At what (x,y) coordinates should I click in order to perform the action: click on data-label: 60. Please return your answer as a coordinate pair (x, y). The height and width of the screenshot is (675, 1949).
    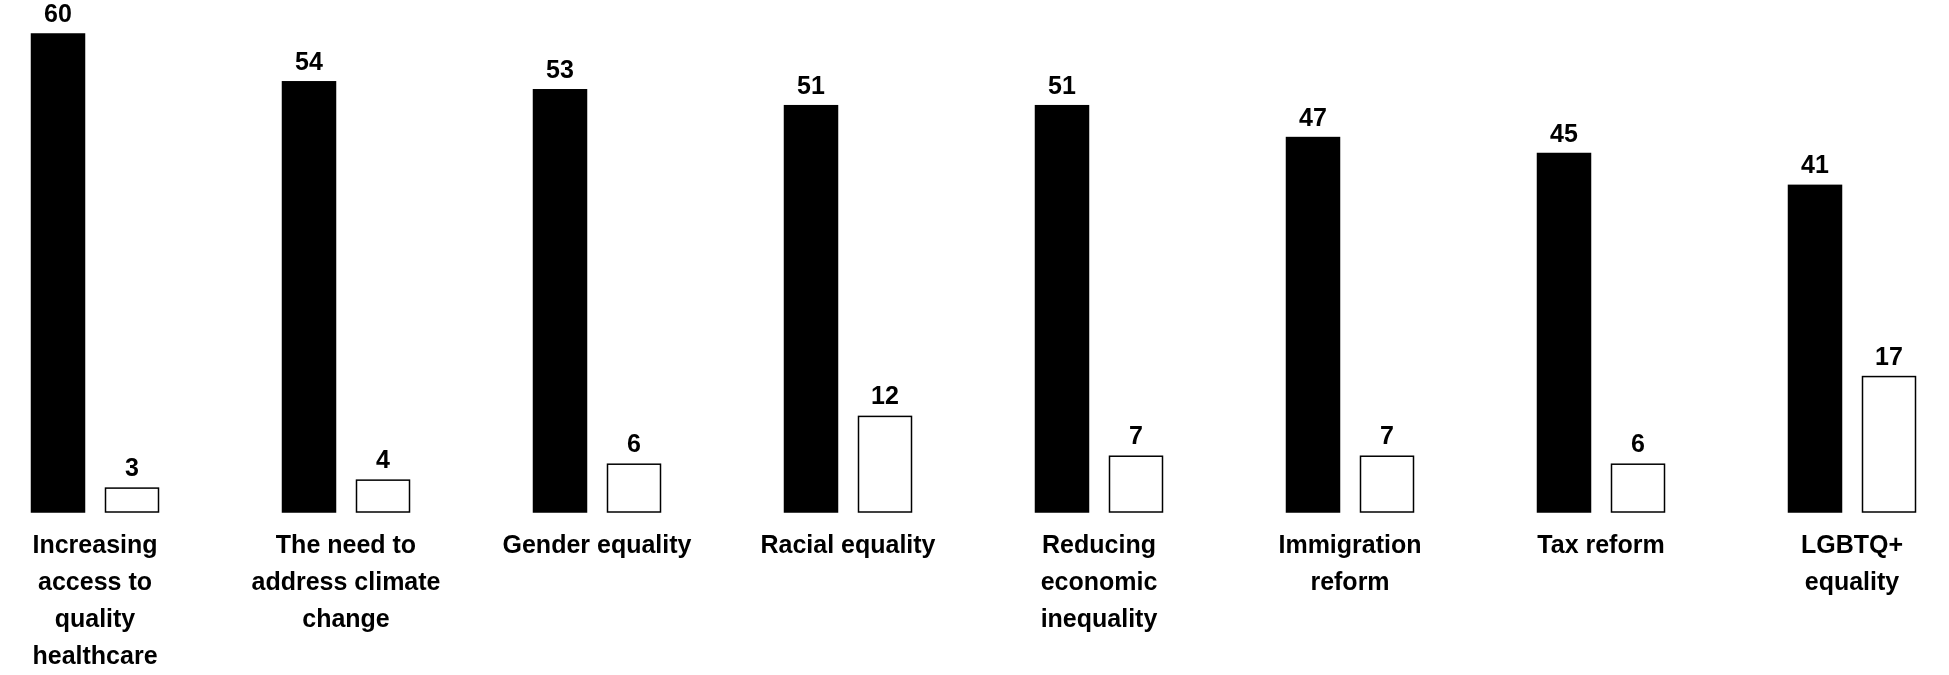
    Looking at the image, I should click on (58, 13).